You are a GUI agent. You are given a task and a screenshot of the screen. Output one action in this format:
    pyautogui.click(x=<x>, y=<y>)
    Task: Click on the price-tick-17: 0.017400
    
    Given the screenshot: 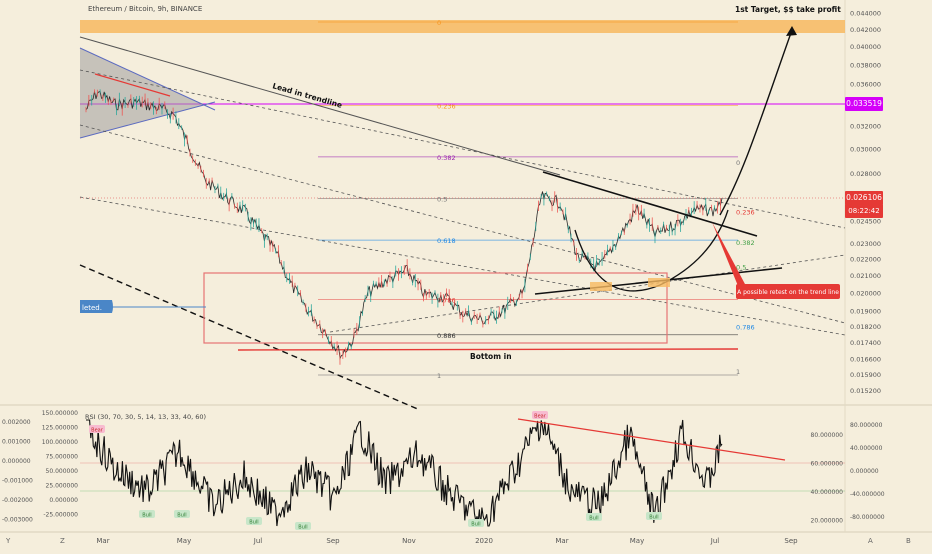 What is the action you would take?
    pyautogui.click(x=865, y=343)
    